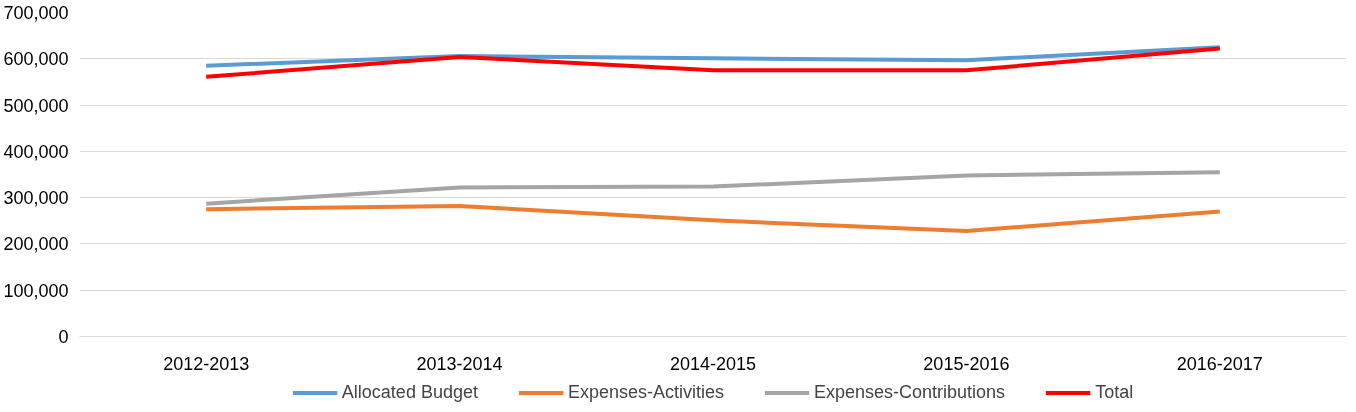 This screenshot has height=412, width=1356. I want to click on y-tick-label: 300,000, so click(36, 198).